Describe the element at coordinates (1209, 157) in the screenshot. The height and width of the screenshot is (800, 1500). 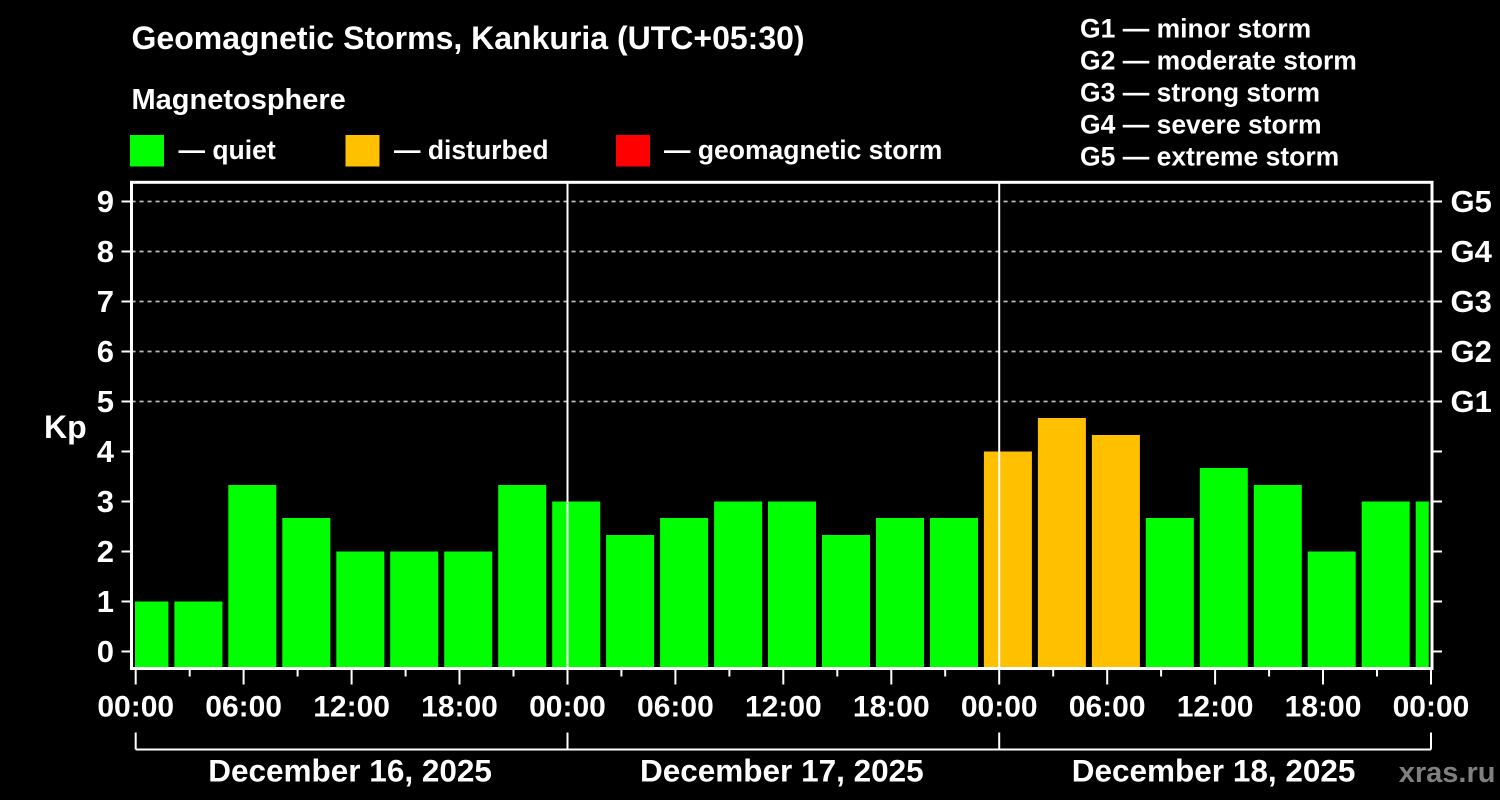
I see `svg-text: G5 — extreme storm` at that location.